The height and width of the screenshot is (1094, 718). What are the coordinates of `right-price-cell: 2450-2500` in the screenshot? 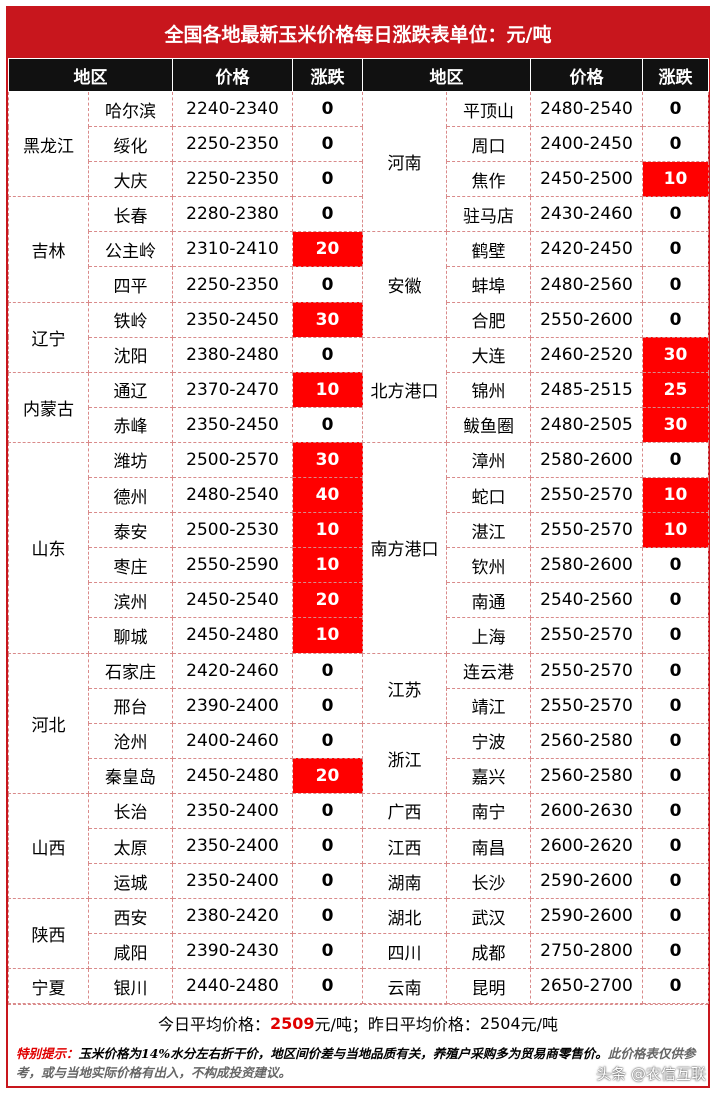 It's located at (586, 179).